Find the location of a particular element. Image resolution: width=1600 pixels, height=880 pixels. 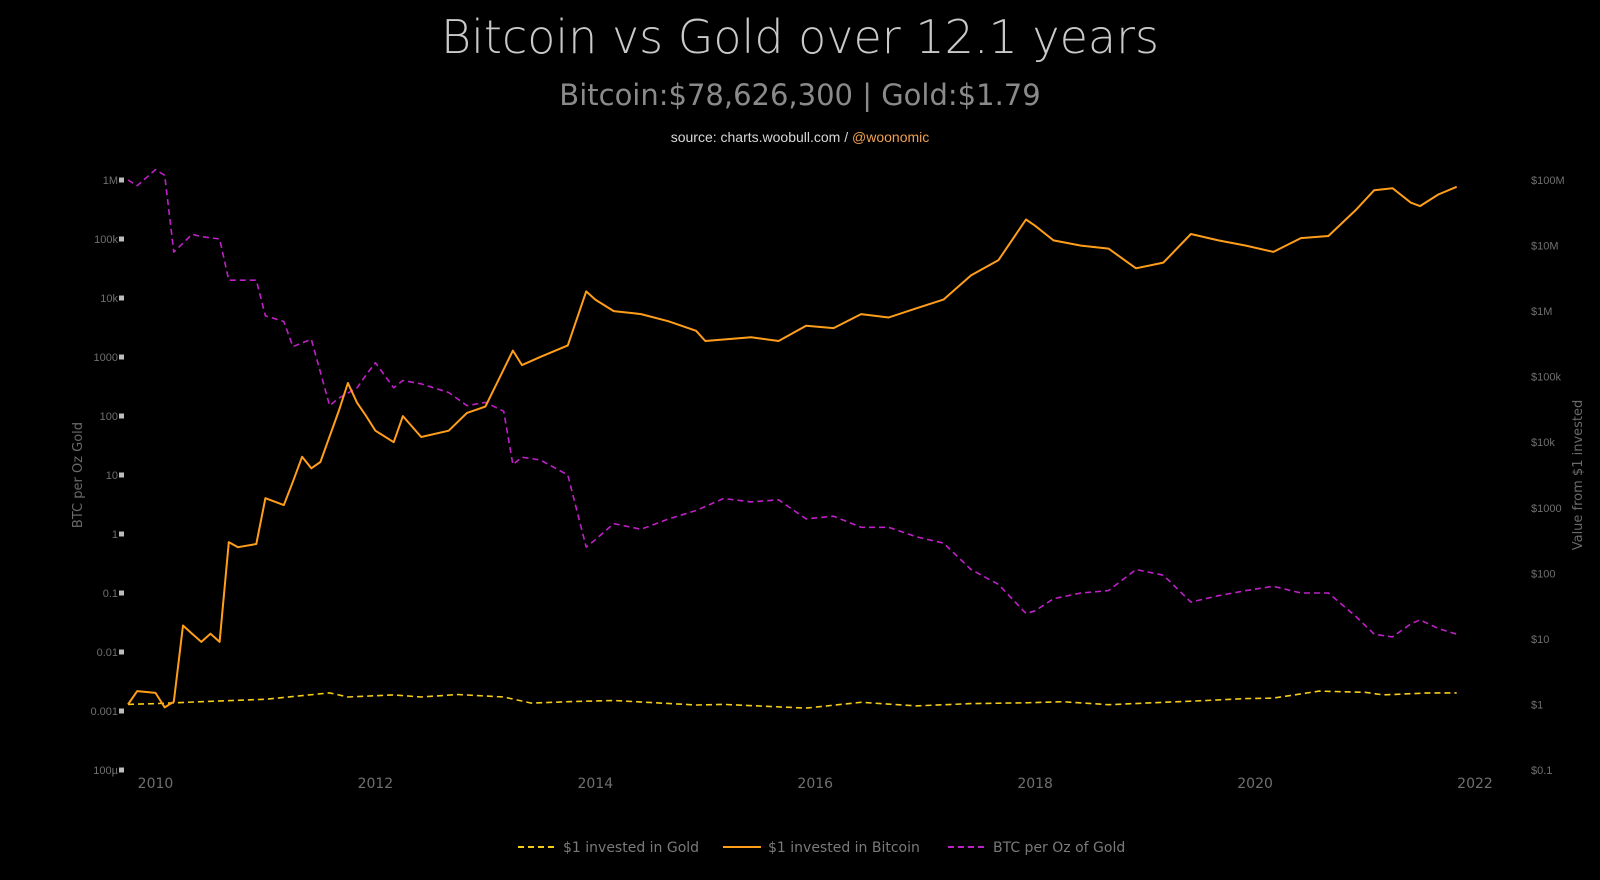

left-tick-label: 0.001 is located at coordinates (104, 712).